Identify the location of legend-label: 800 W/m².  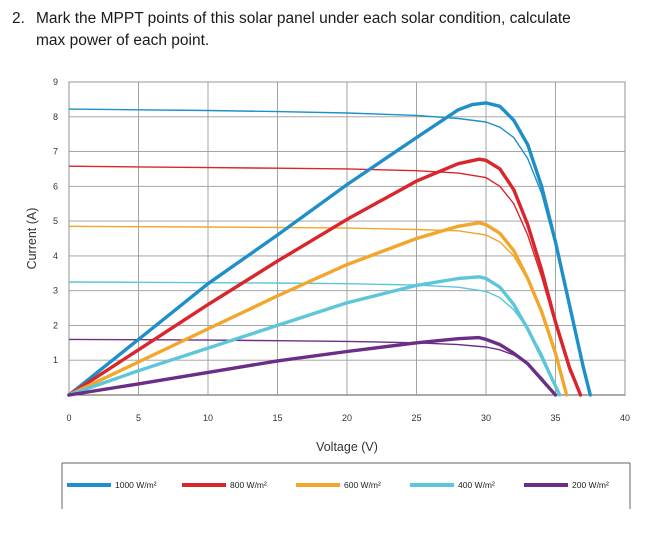
(248, 485).